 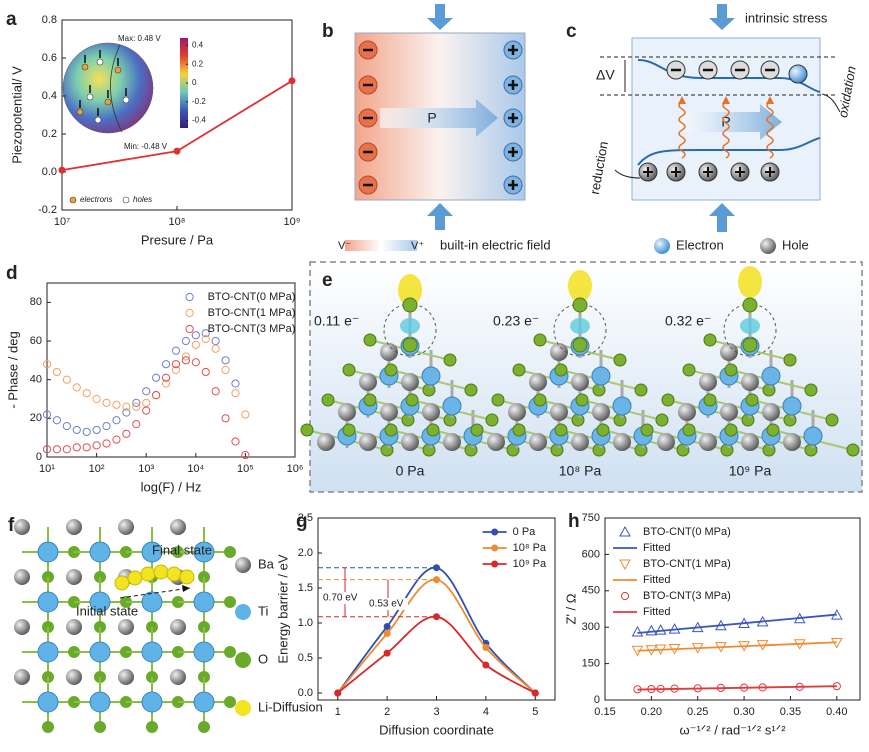 I want to click on legend-label: BTO-CNT(3 MPa), so click(x=252, y=329).